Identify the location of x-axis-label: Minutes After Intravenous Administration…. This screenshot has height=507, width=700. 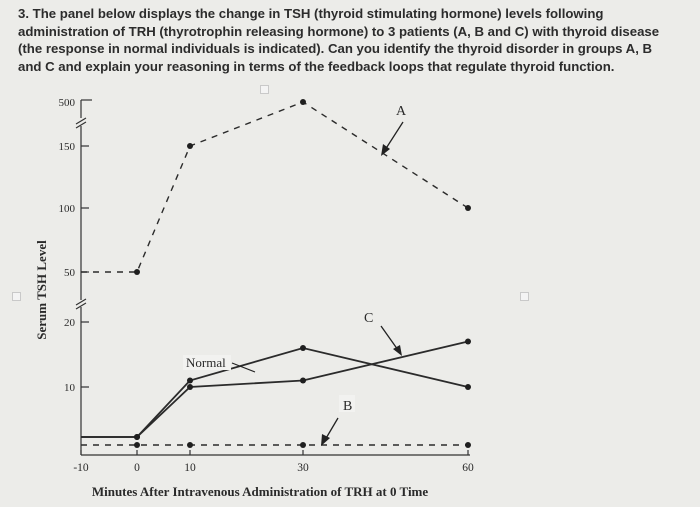
(260, 491).